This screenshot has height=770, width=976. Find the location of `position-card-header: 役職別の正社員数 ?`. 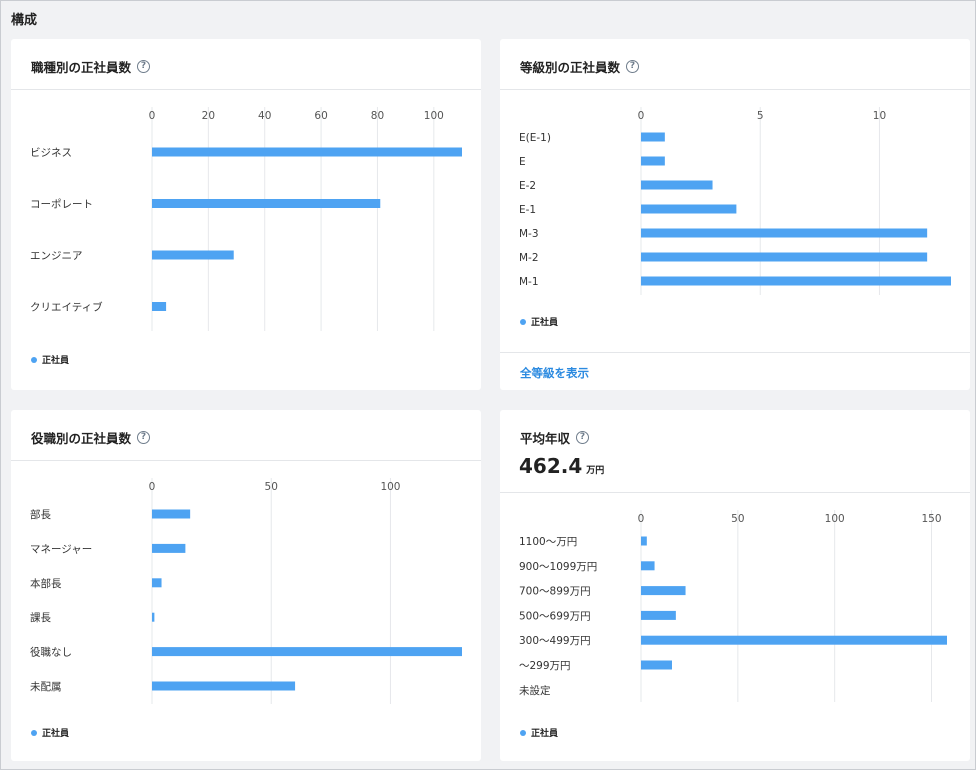

position-card-header: 役職別の正社員数 ? is located at coordinates (91, 437).